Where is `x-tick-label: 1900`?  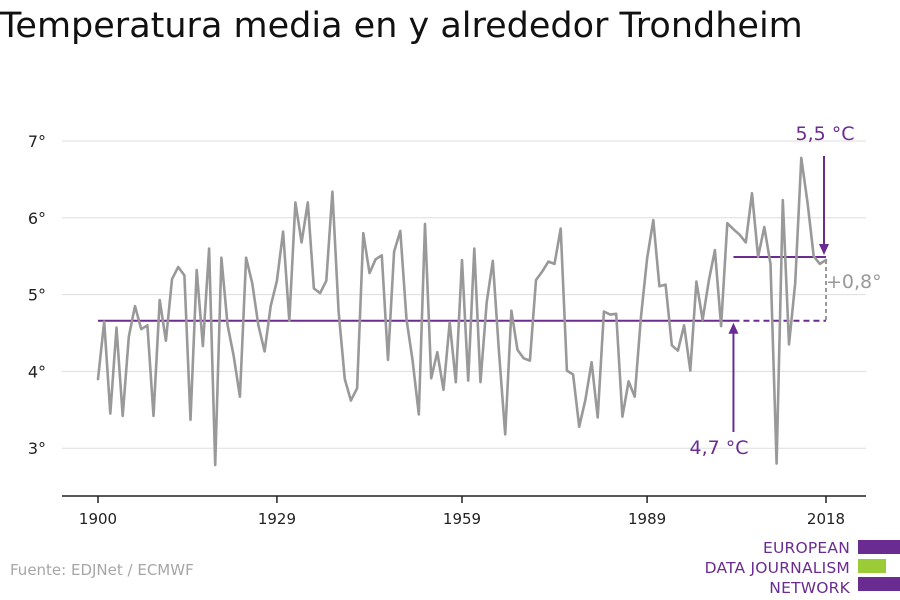
x-tick-label: 1900 is located at coordinates (98, 519).